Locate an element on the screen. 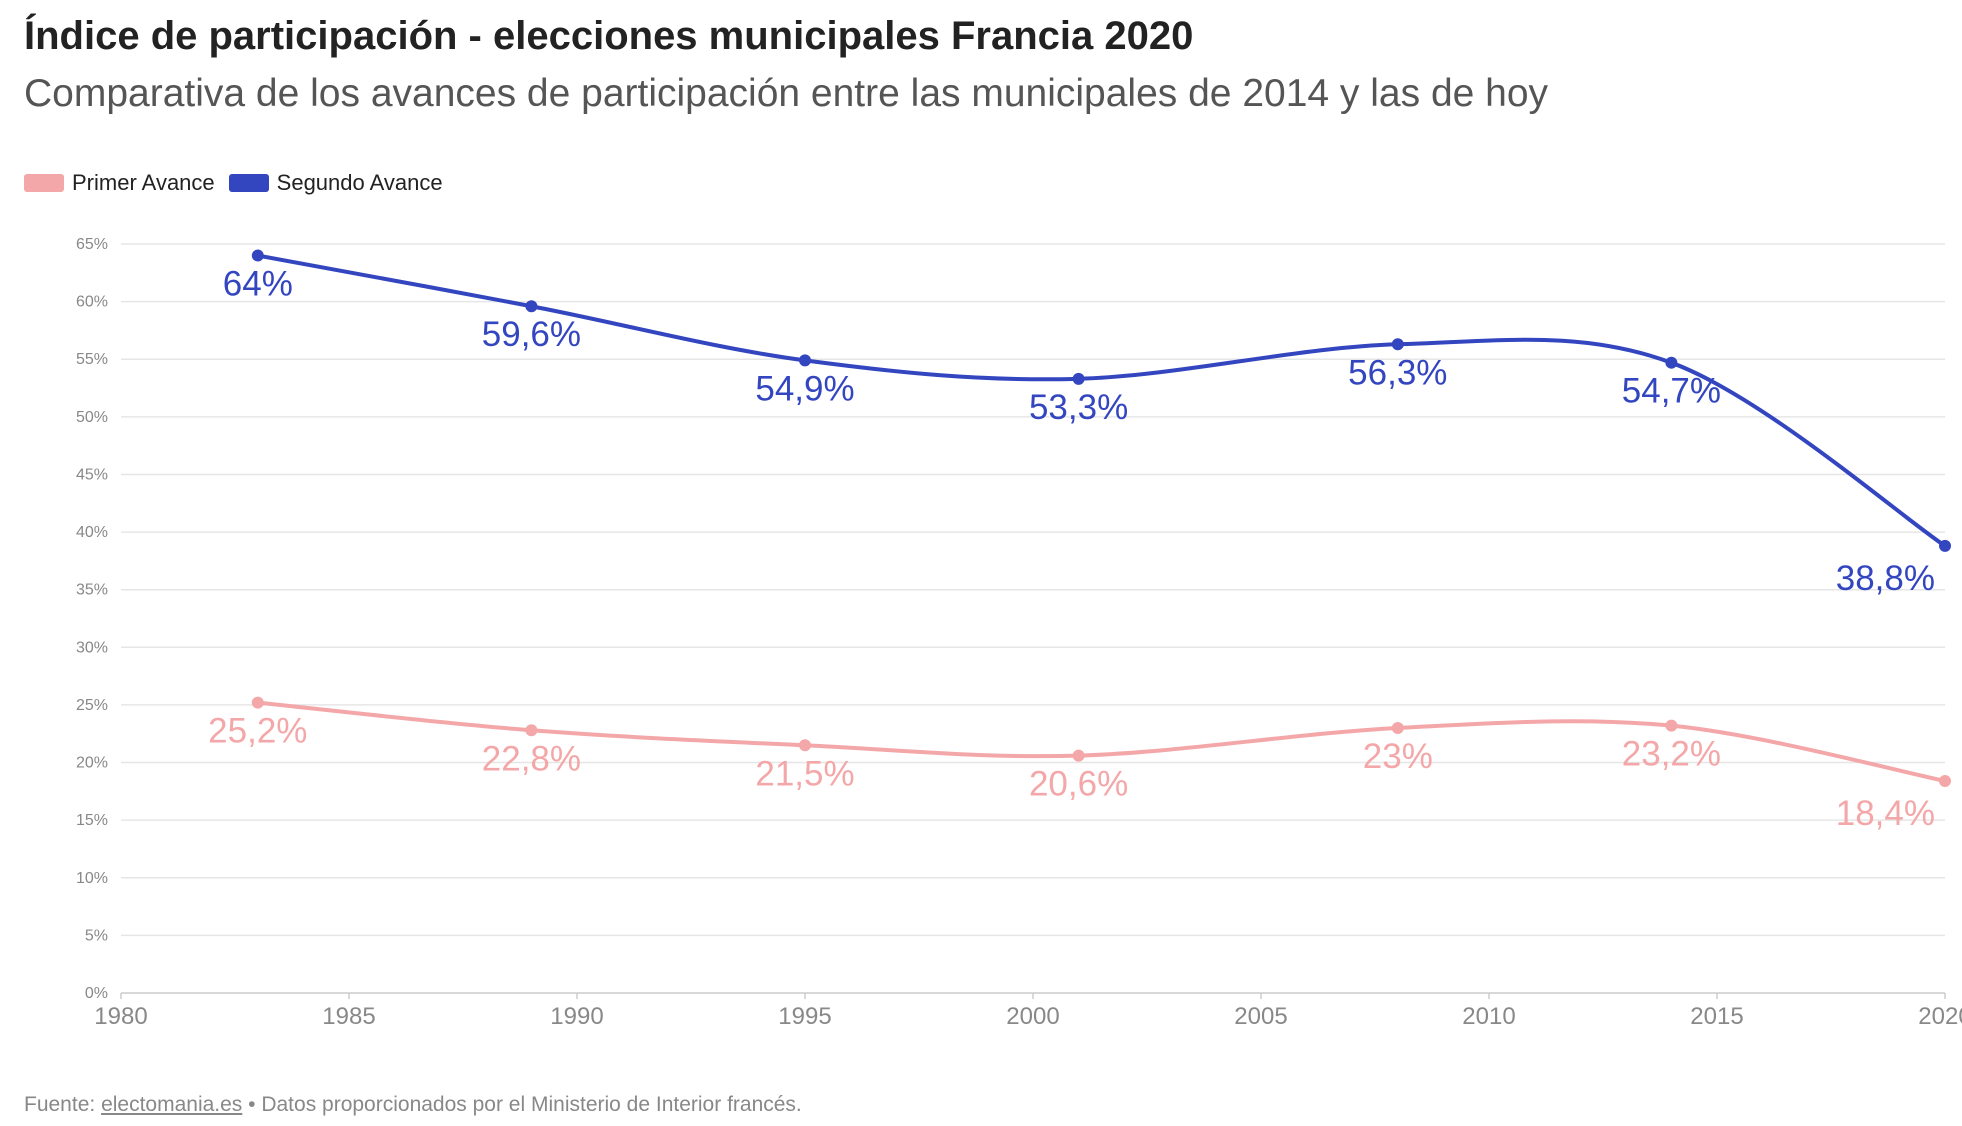 The height and width of the screenshot is (1126, 1962). legend-swatch-segundo-avance is located at coordinates (248, 183).